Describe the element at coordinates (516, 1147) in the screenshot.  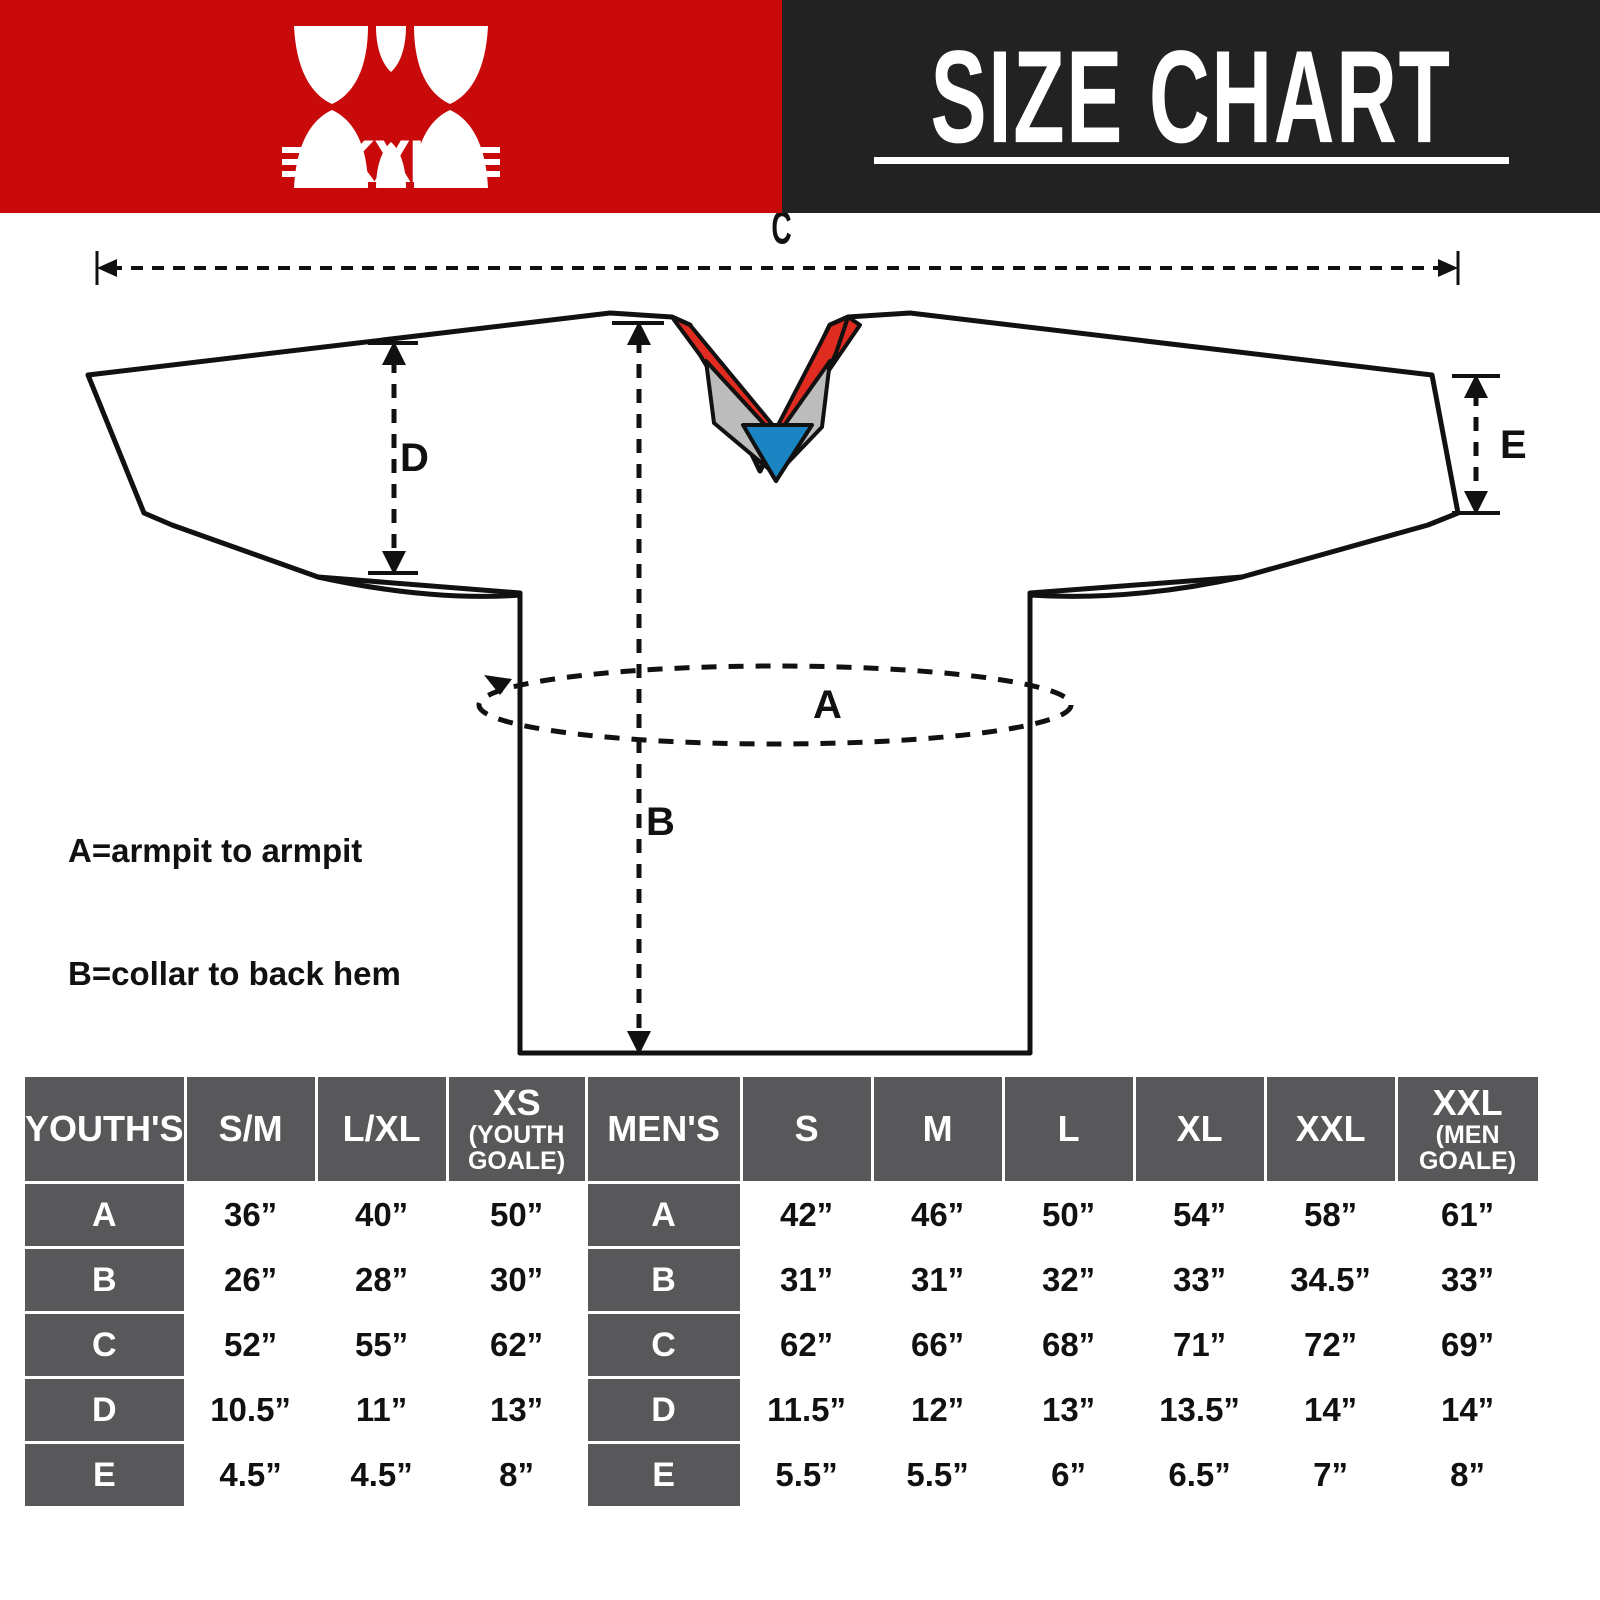
I see `header-sub: (YOUTH GOALE)` at that location.